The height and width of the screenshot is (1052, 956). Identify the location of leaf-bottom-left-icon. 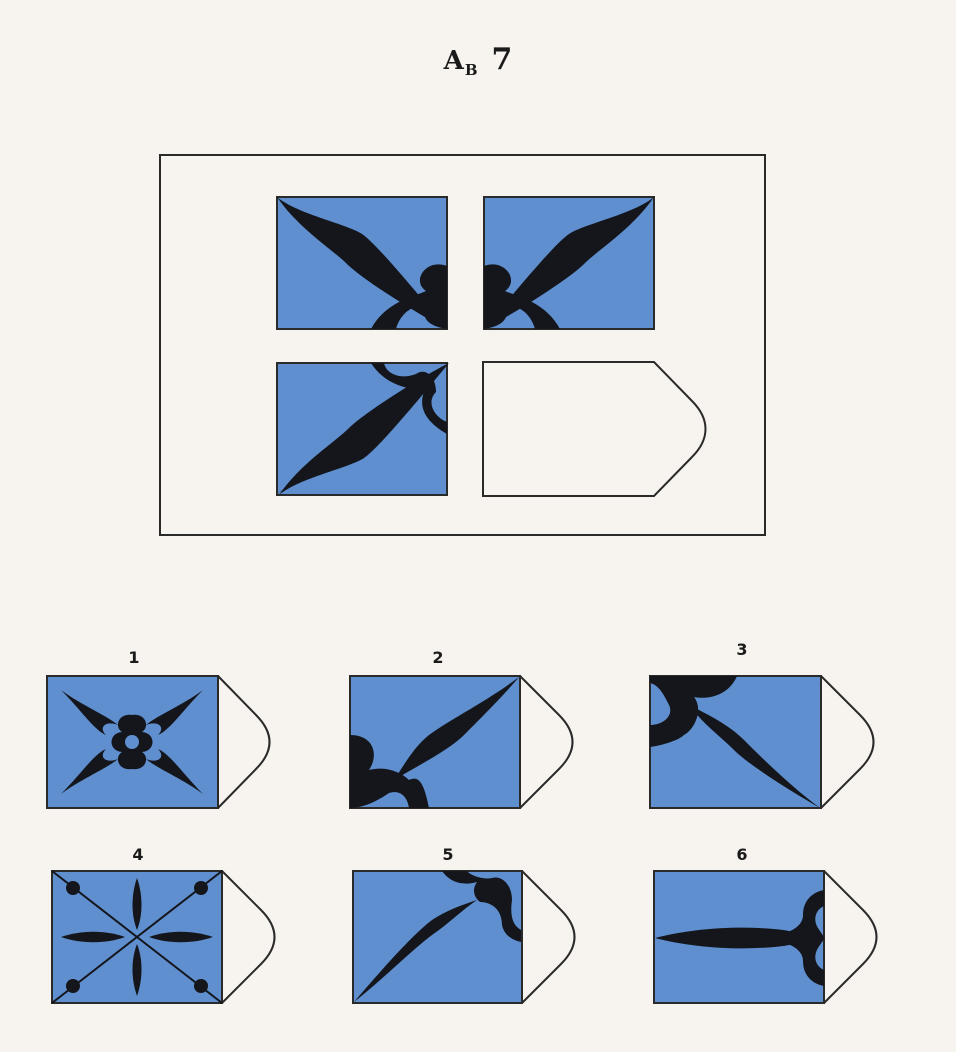
(362, 429).